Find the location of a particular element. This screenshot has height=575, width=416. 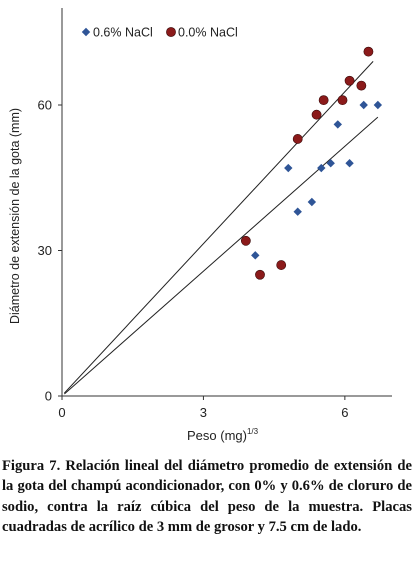

y-axis-label: Diámetro de extensión de la gota (mm) is located at coordinates (15, 216).